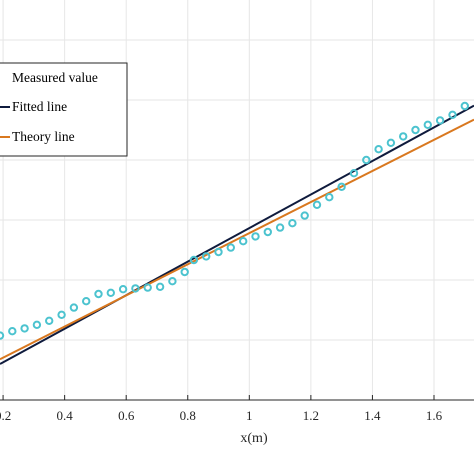 The height and width of the screenshot is (474, 474). What do you see at coordinates (43, 136) in the screenshot?
I see `legend-label-2: Theory line` at bounding box center [43, 136].